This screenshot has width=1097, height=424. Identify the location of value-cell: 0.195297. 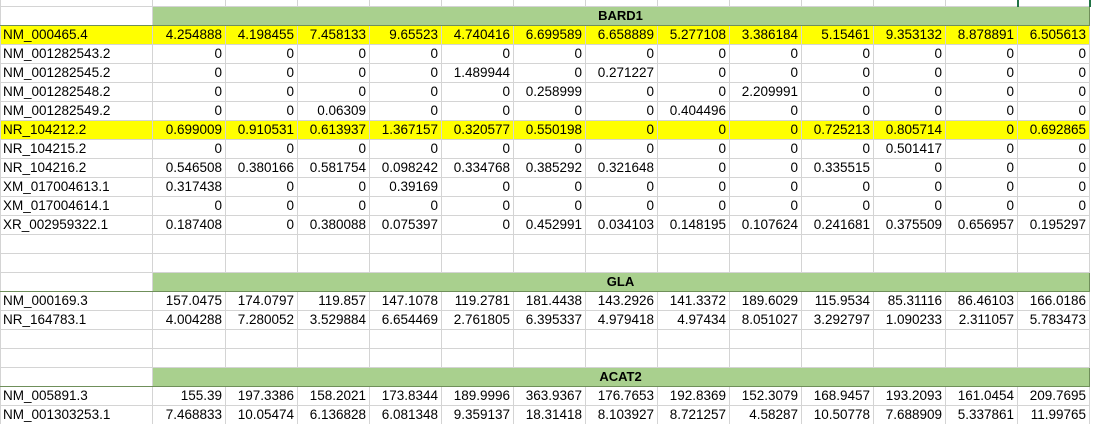
(1053, 225).